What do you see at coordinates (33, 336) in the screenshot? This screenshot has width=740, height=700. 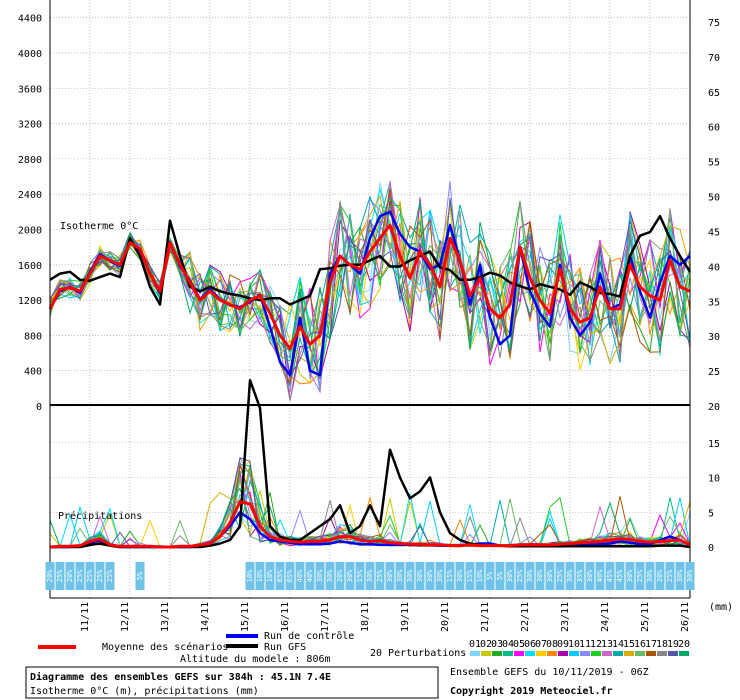 I see `left-tick-label: 800` at bounding box center [33, 336].